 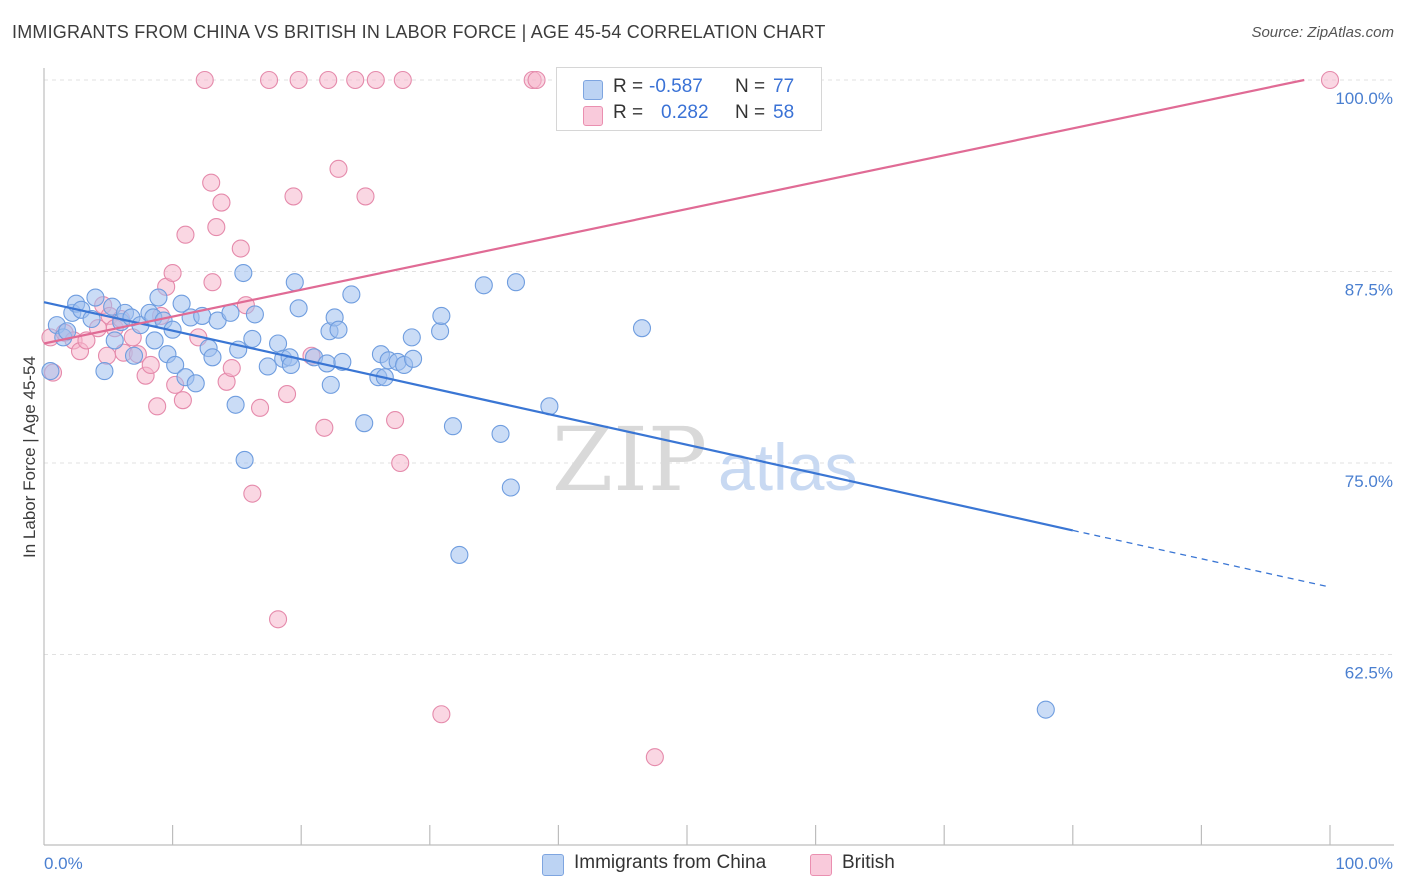 I want to click on series-swatch-china, so click(x=553, y=865).